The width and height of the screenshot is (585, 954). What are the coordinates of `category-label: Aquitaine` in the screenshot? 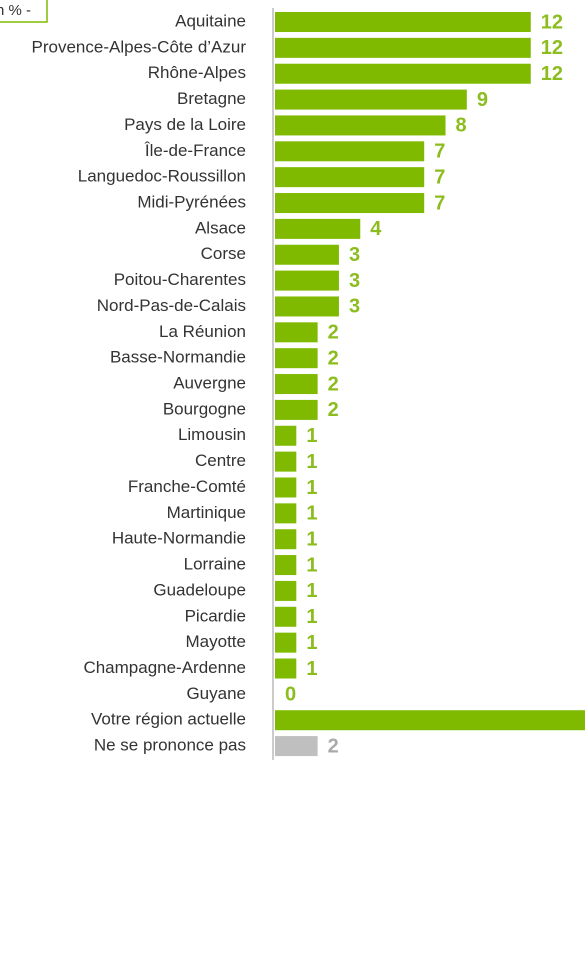 It's located at (210, 20).